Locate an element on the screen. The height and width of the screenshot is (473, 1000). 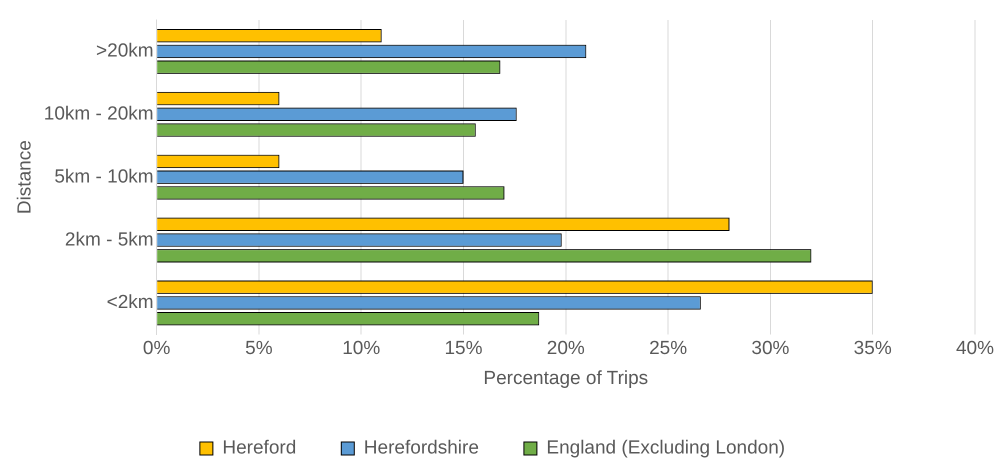
legend-label: Herefordshire is located at coordinates (421, 448).